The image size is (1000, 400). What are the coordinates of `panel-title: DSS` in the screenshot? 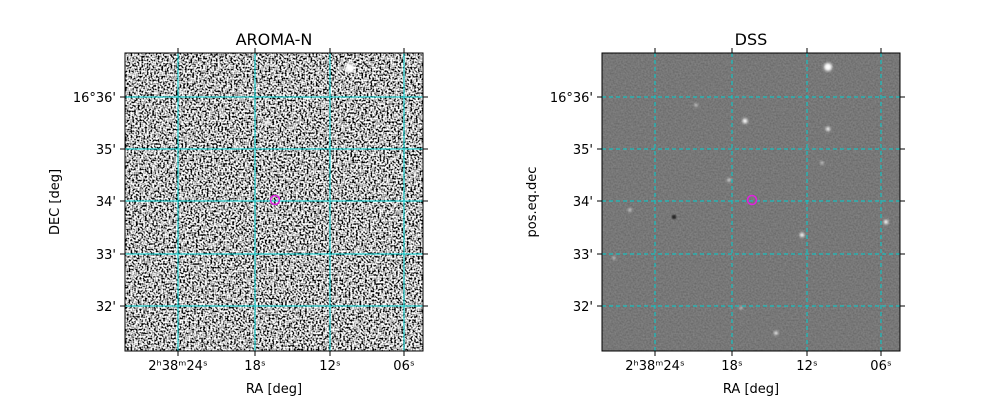 It's located at (751, 39).